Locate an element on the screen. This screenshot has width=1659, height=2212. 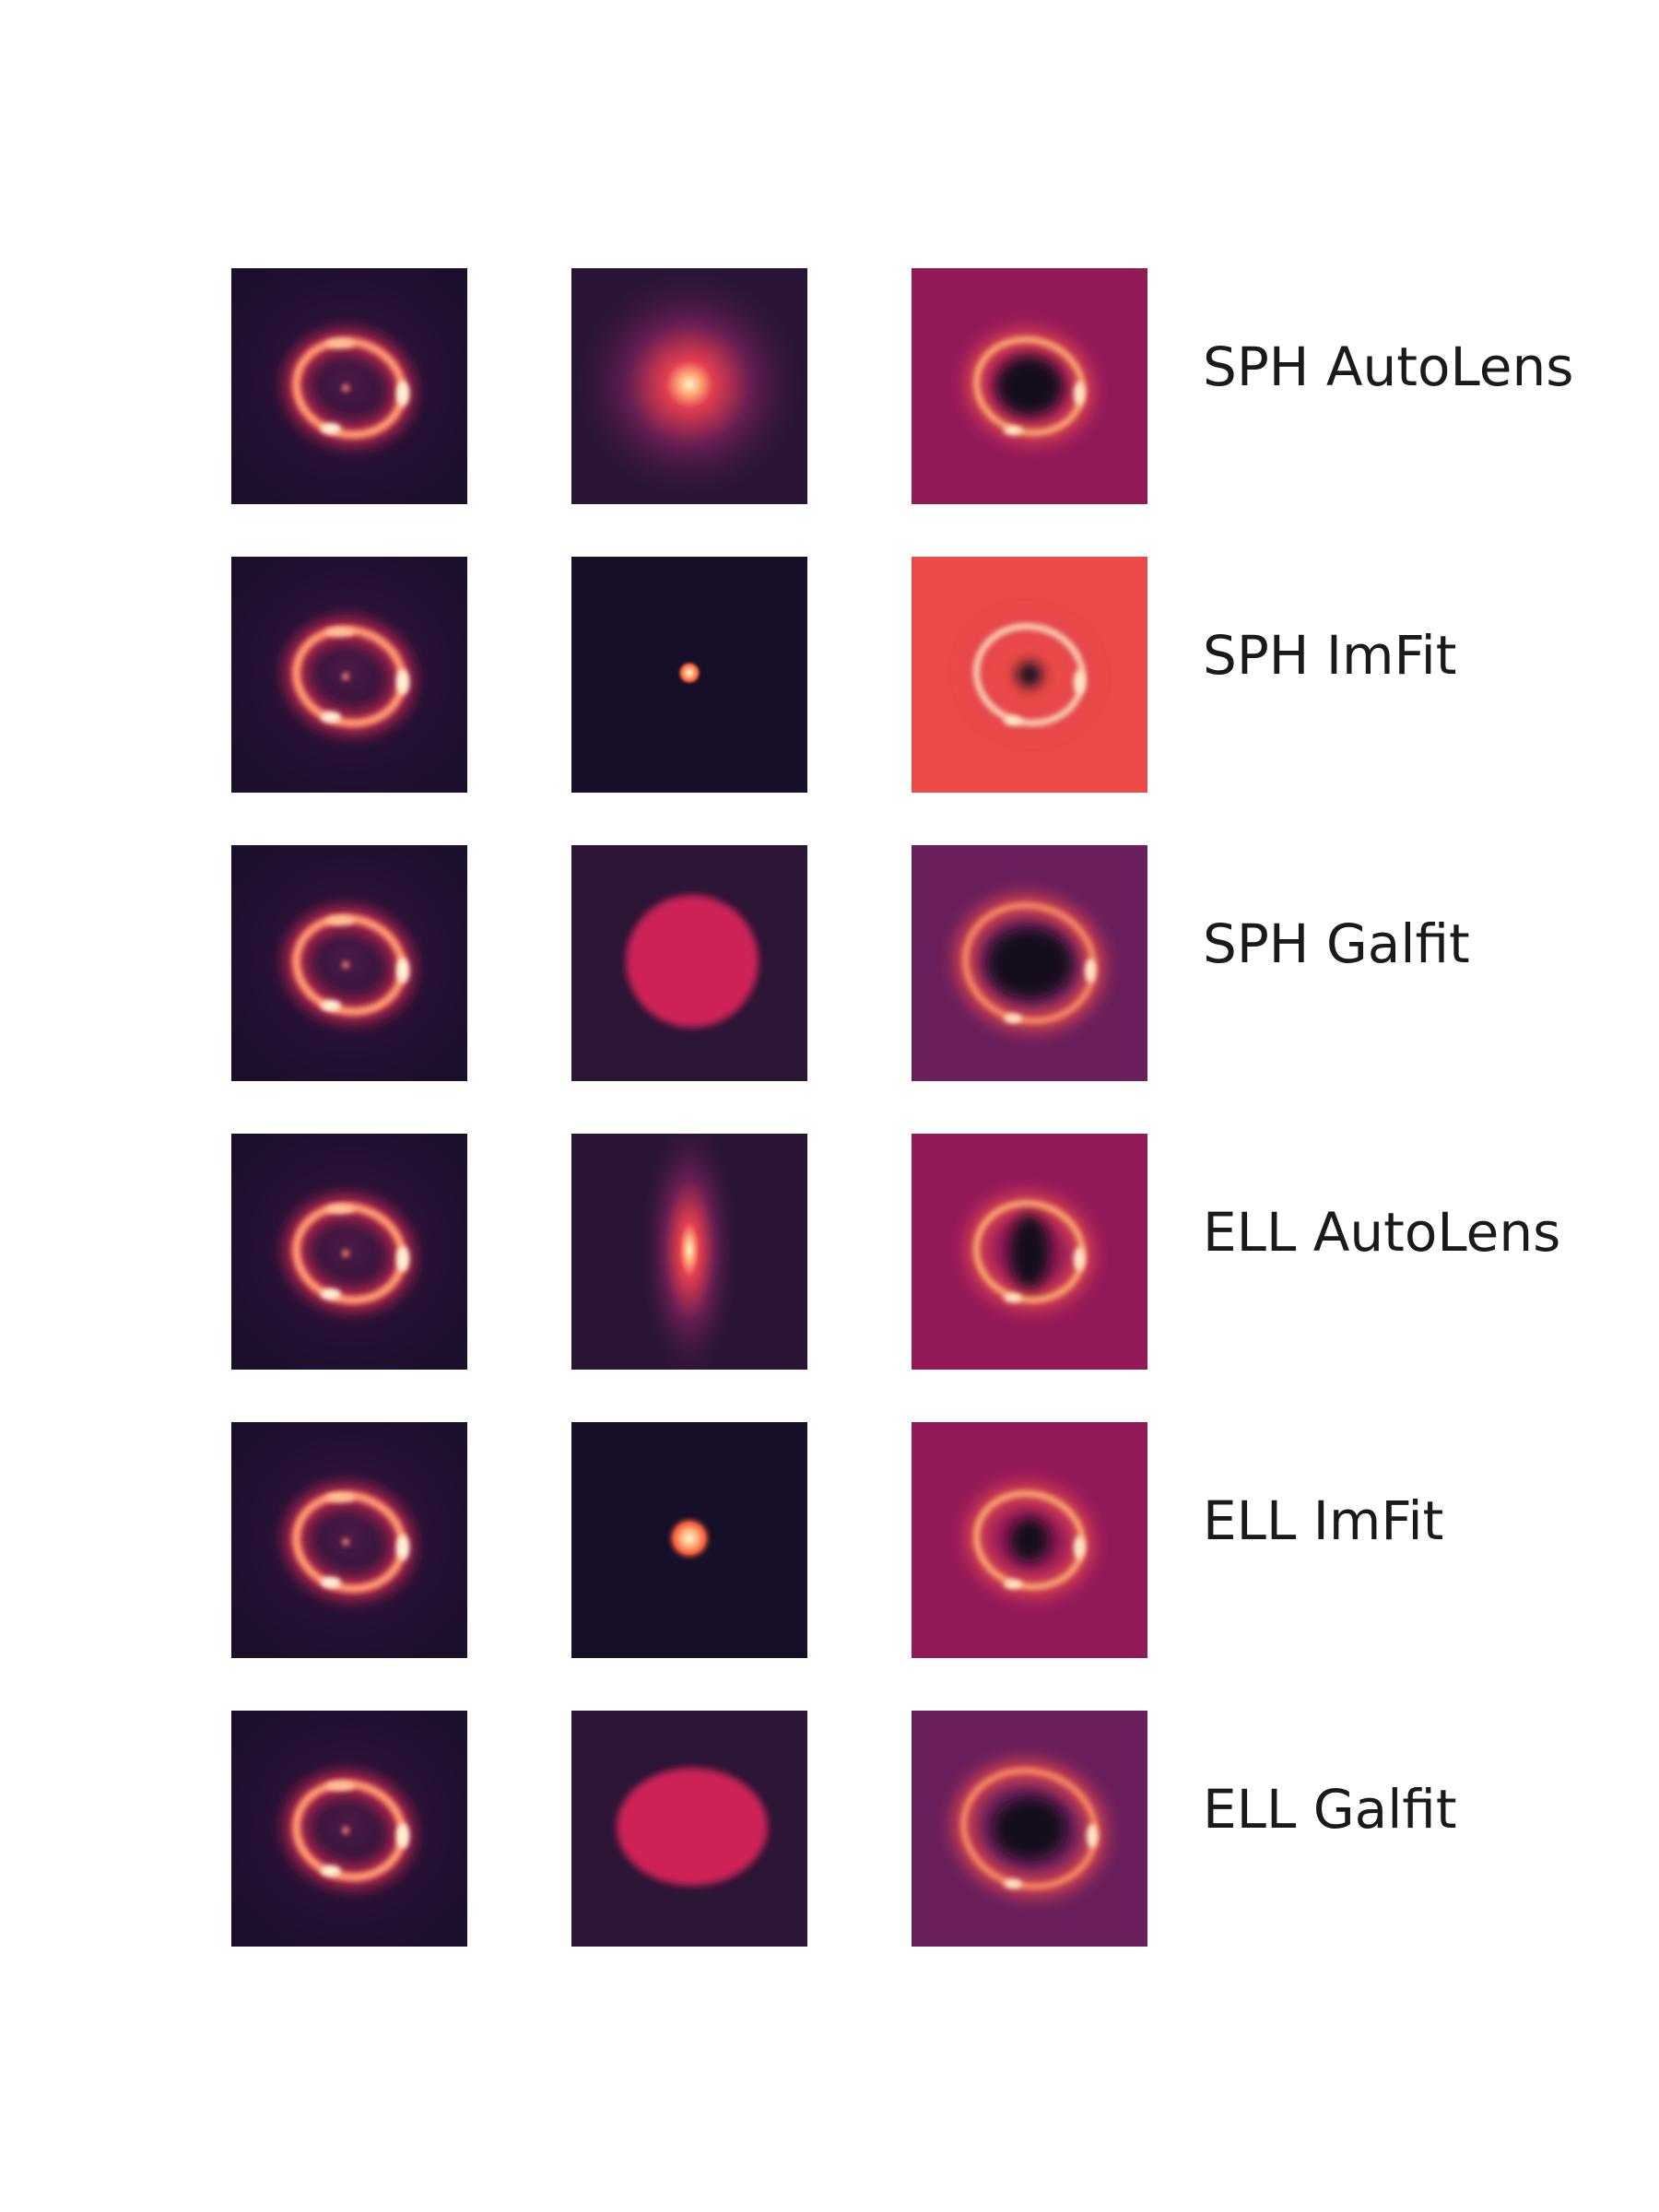
figure-row: SPH ImFit is located at coordinates (829, 675).